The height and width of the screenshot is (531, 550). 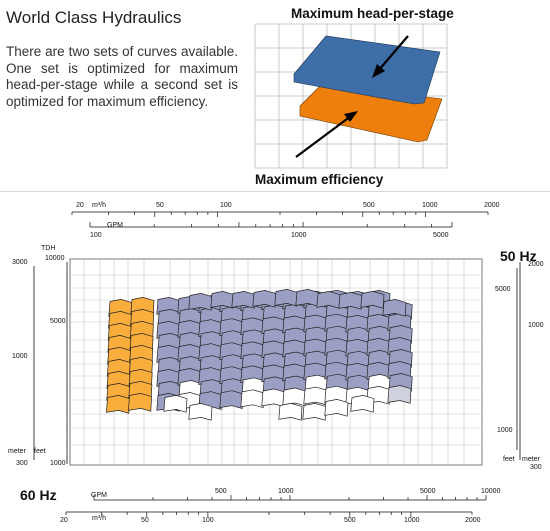 What do you see at coordinates (503, 289) in the screenshot?
I see `right-feet-tick: 5000` at bounding box center [503, 289].